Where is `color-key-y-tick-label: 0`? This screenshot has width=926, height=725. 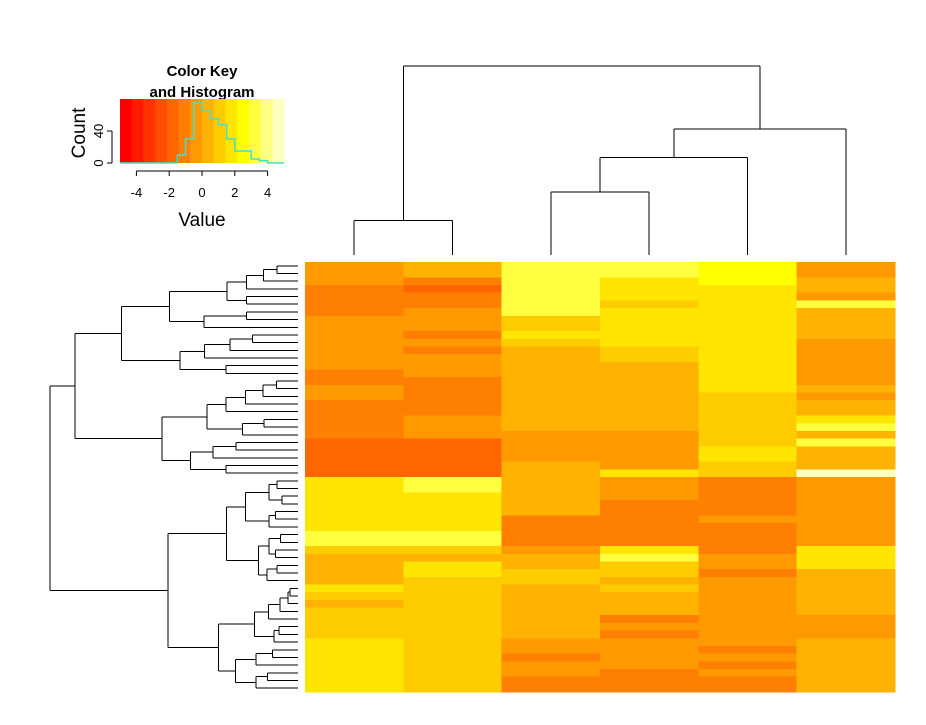 color-key-y-tick-label: 0 is located at coordinates (98, 162).